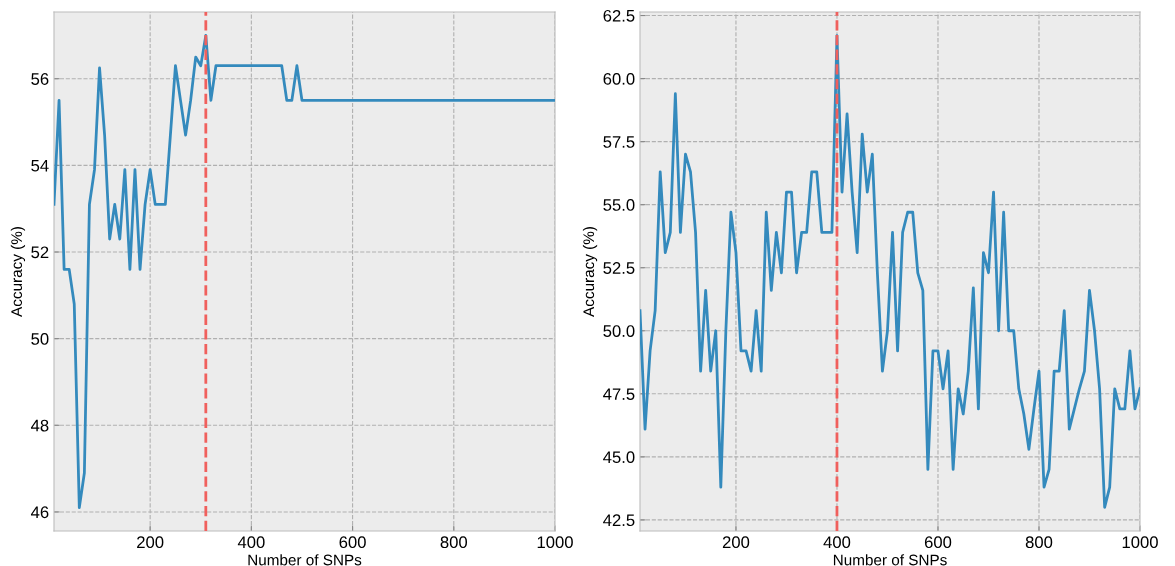 The width and height of the screenshot is (1175, 566). What do you see at coordinates (619, 15) in the screenshot?
I see `y-tick-label: 62.5` at bounding box center [619, 15].